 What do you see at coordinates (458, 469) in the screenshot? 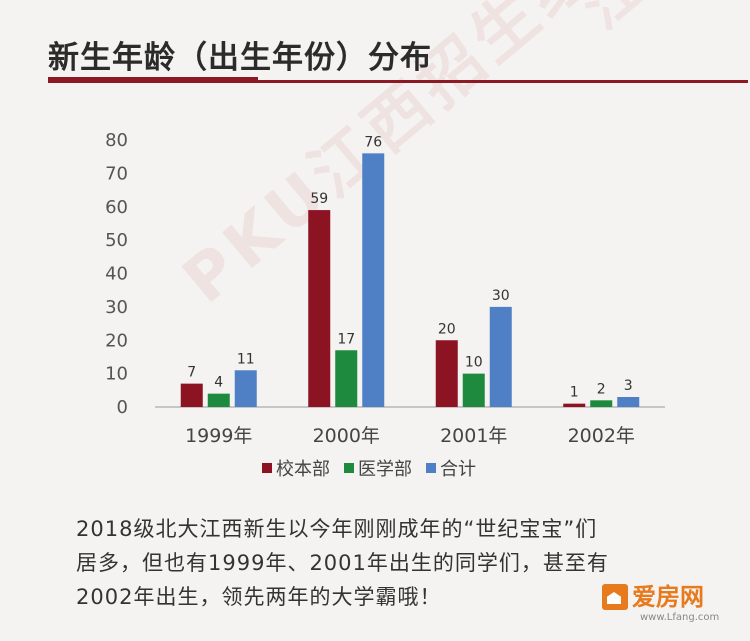
I see `legend-label: 合计` at bounding box center [458, 469].